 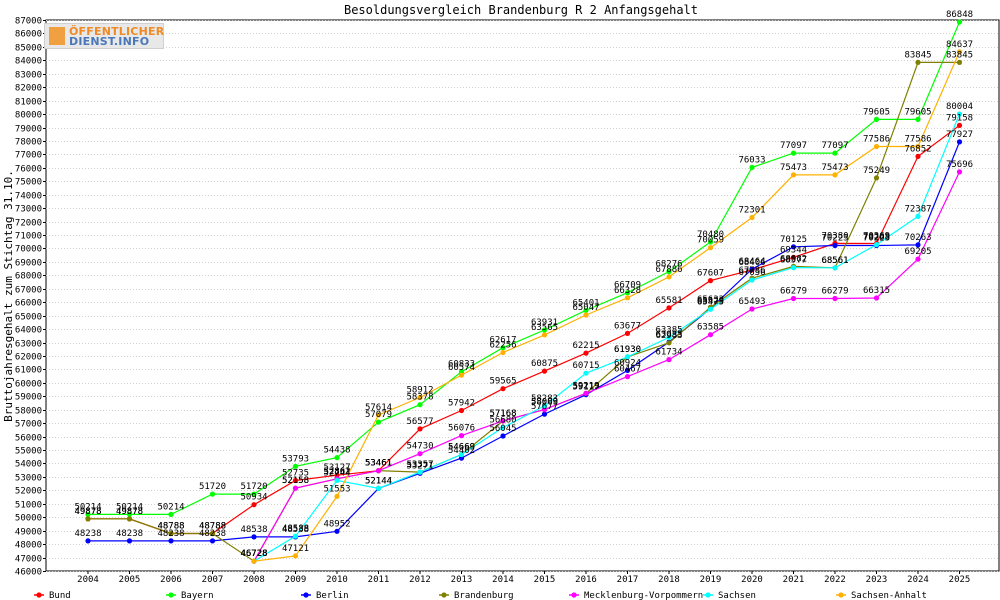 What do you see at coordinates (876, 291) in the screenshot?
I see `data-label-mecklenburg-vorpommern: 66315` at bounding box center [876, 291].